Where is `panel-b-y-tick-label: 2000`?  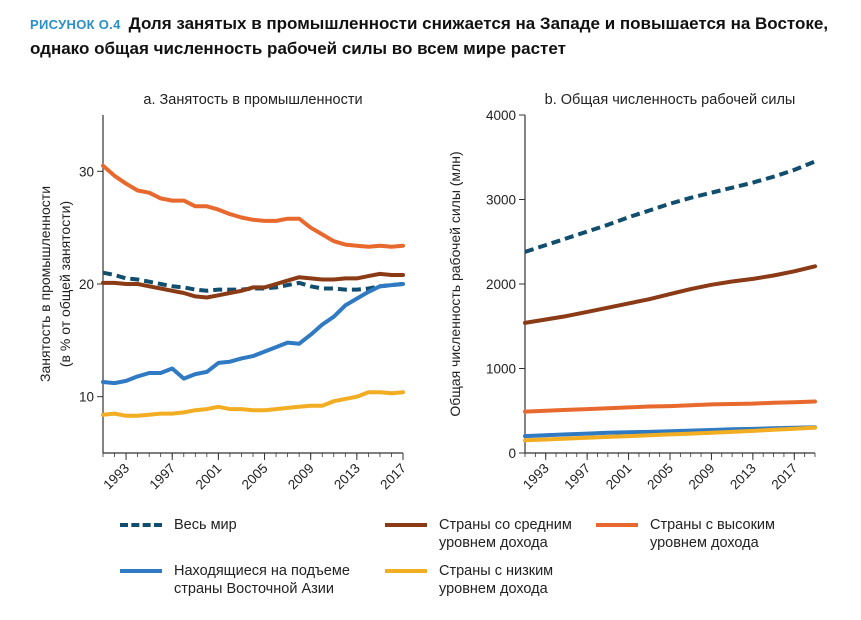 panel-b-y-tick-label: 2000 is located at coordinates (501, 284).